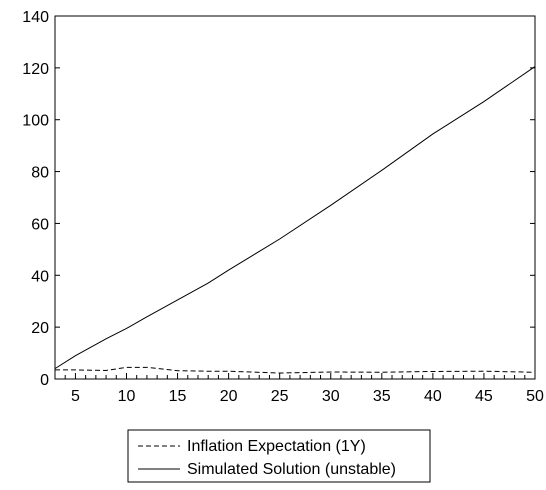 Image resolution: width=546 pixels, height=490 pixels. Describe the element at coordinates (40, 328) in the screenshot. I see `y-tick-label: 20` at that location.